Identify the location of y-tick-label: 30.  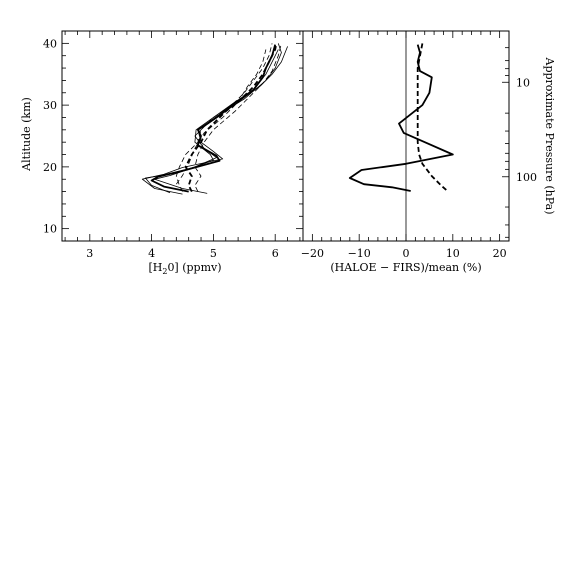
(50, 105).